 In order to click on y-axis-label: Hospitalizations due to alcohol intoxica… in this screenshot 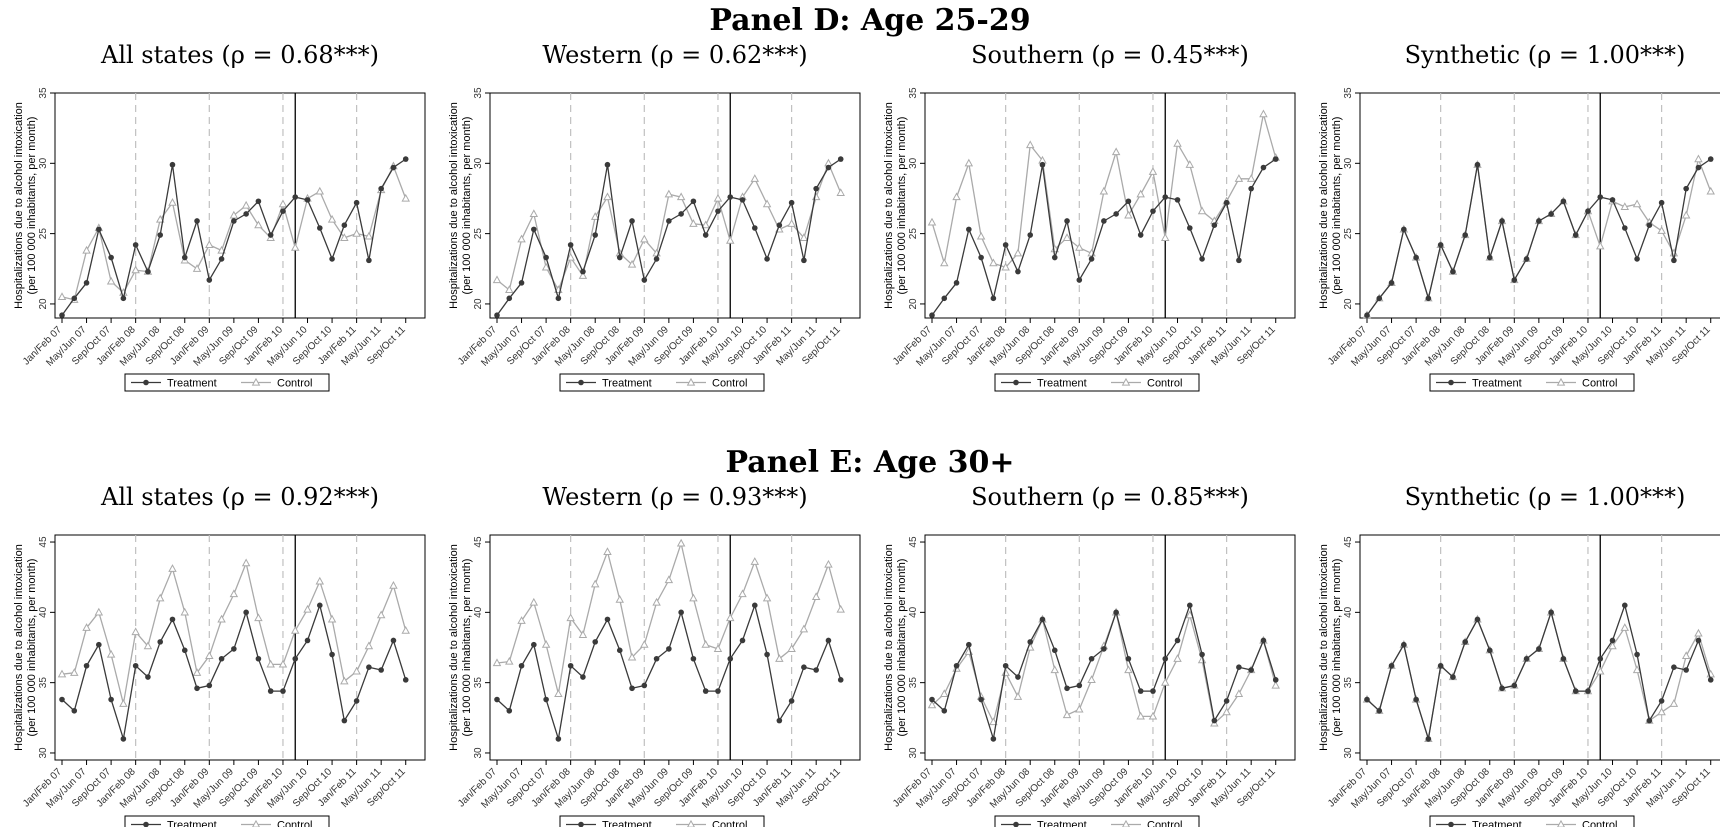, I will do `click(889, 205)`.